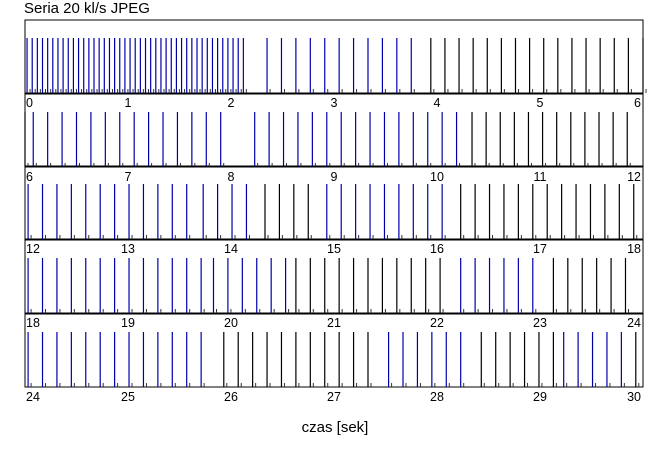  I want to click on tick-label: 29, so click(540, 397).